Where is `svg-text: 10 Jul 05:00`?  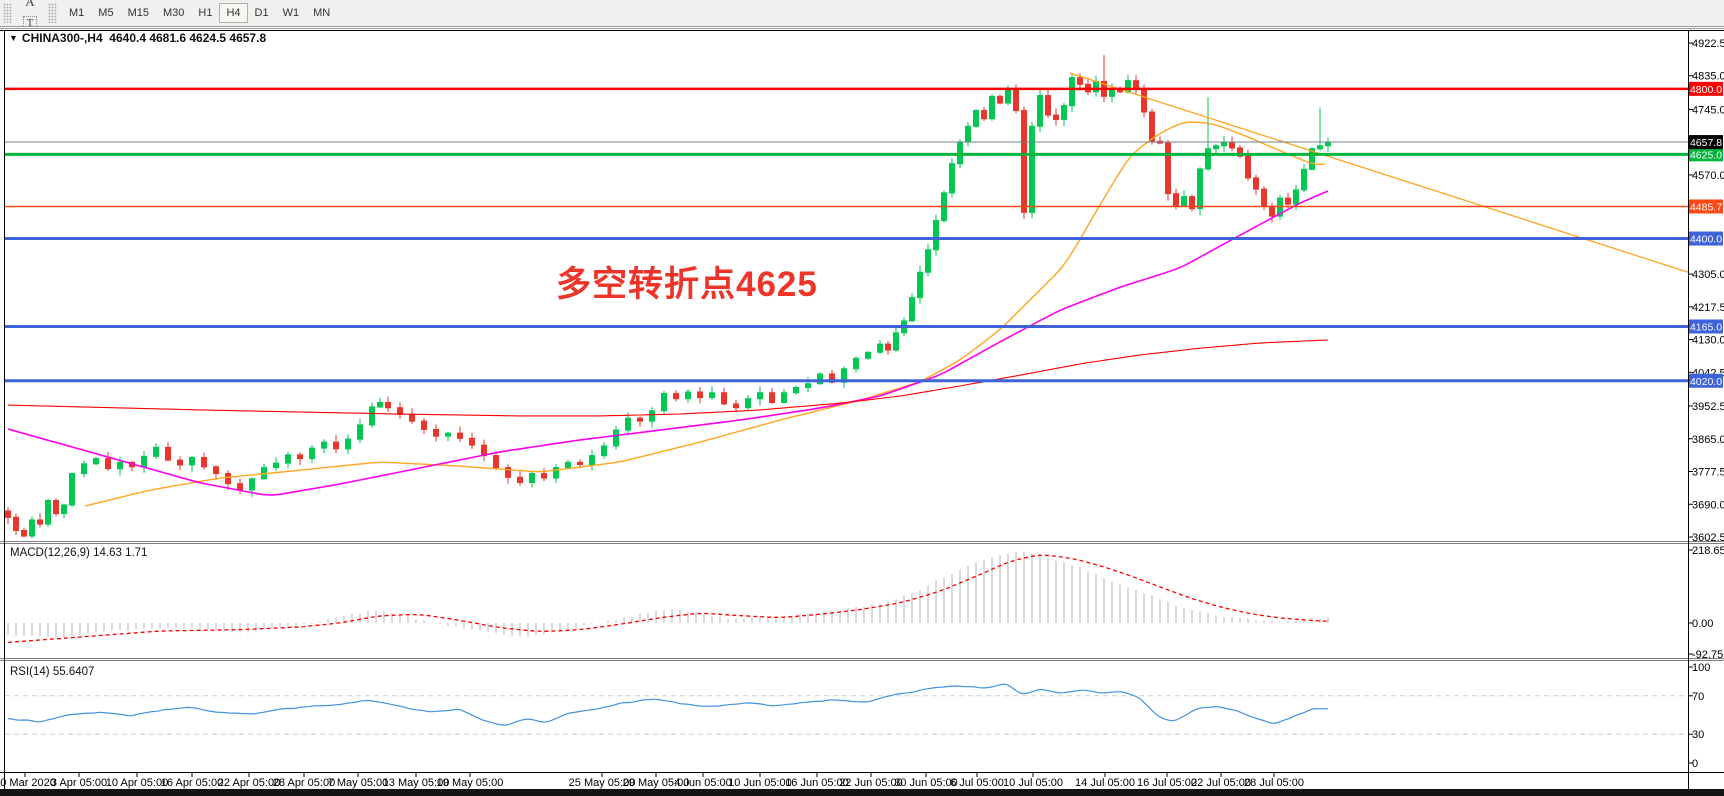 svg-text: 10 Jul 05:00 is located at coordinates (1033, 783).